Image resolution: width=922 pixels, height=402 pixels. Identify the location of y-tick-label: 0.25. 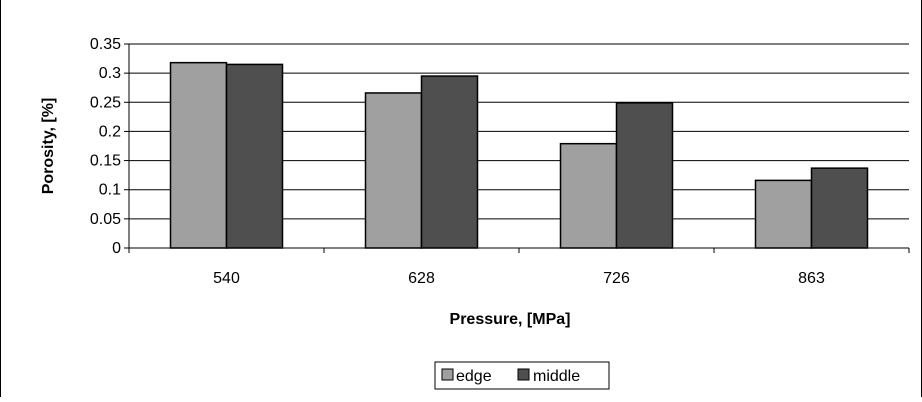
(105, 102).